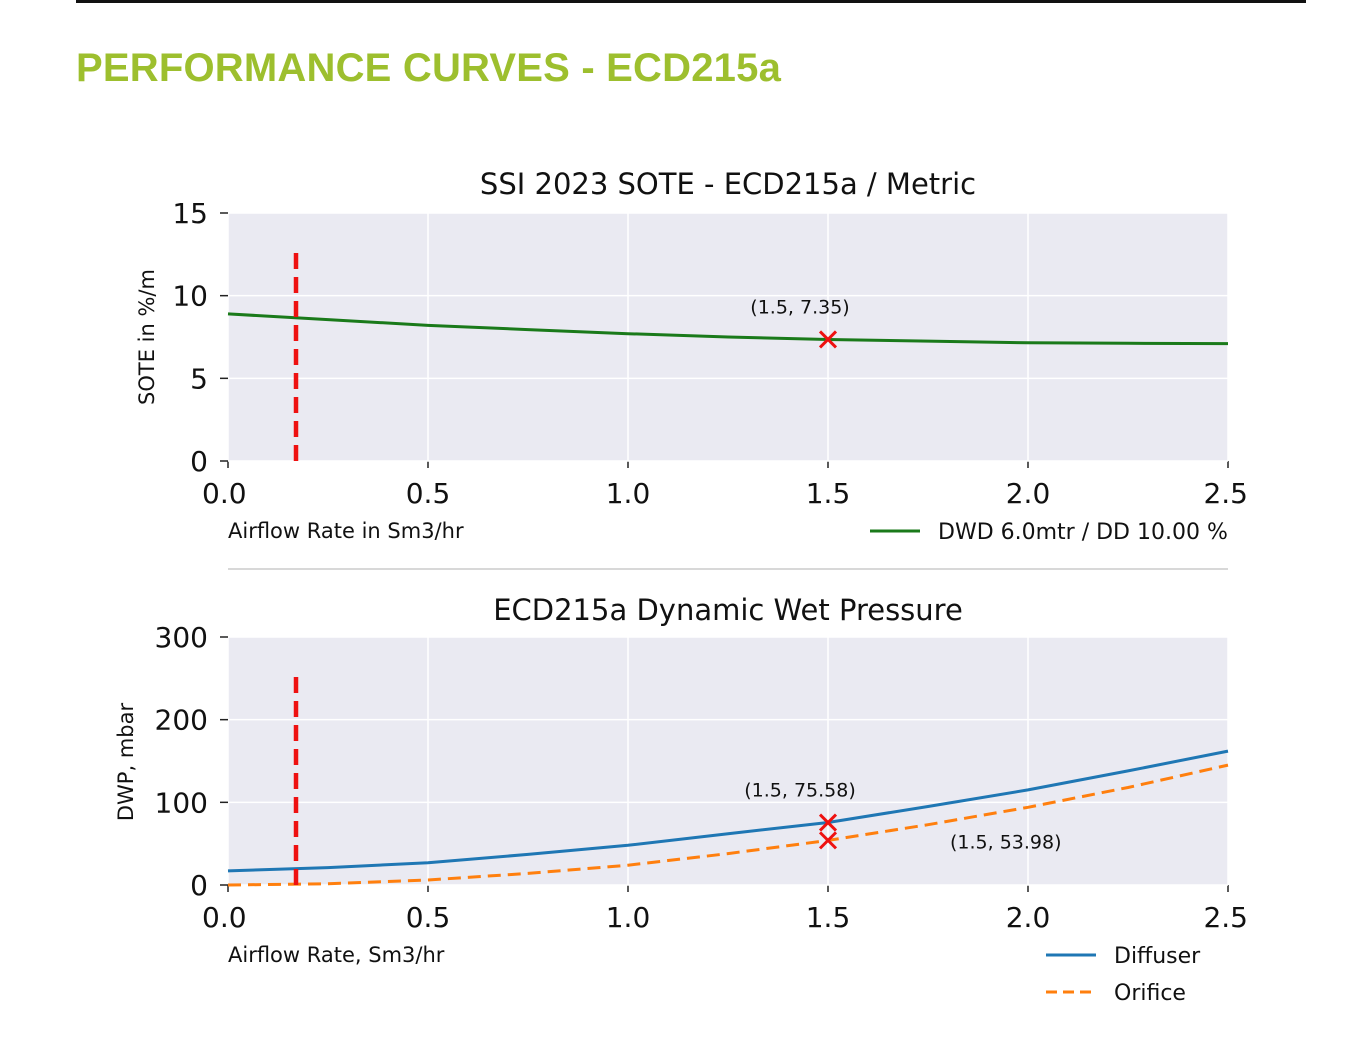  Describe the element at coordinates (628, 493) in the screenshot. I see `chart1-x-tick-label: 1.0` at that location.